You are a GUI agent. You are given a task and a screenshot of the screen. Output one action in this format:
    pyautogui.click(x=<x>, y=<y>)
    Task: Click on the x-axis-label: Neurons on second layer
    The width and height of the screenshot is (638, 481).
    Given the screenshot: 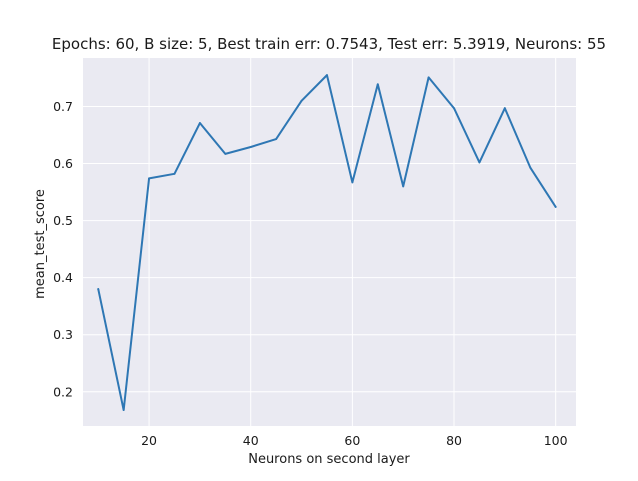 What is the action you would take?
    pyautogui.click(x=329, y=459)
    